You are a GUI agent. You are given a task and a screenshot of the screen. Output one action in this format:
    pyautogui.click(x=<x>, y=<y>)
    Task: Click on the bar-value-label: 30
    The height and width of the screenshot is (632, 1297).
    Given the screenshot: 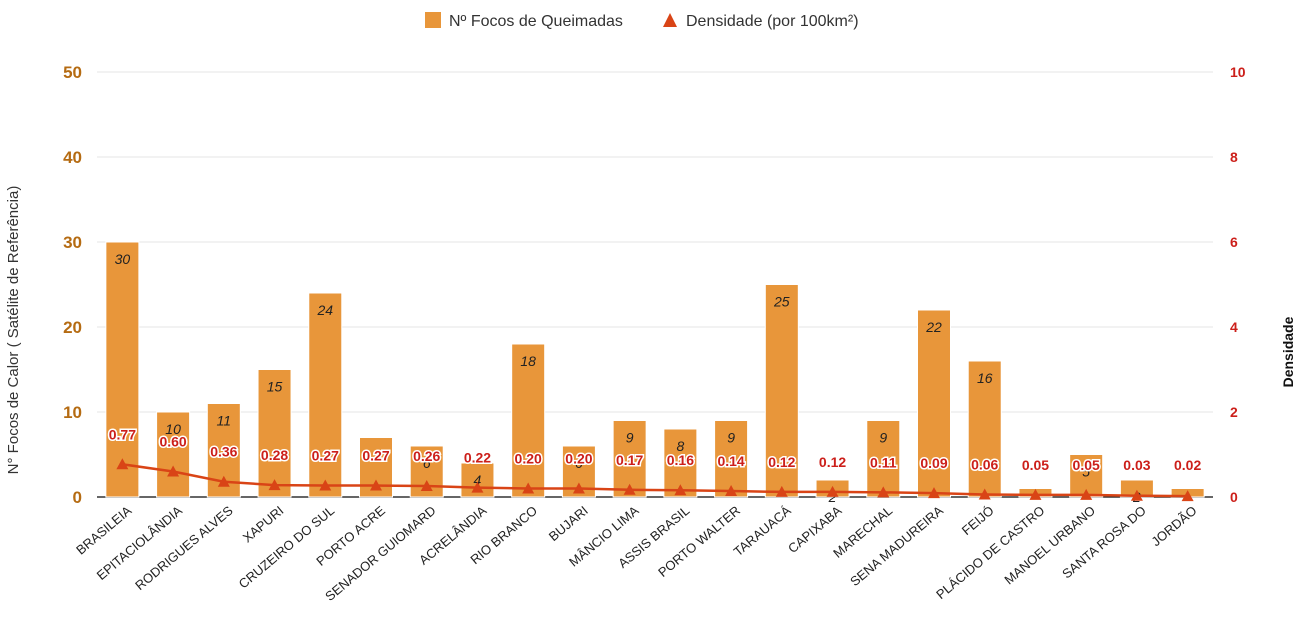 What is the action you would take?
    pyautogui.click(x=123, y=259)
    